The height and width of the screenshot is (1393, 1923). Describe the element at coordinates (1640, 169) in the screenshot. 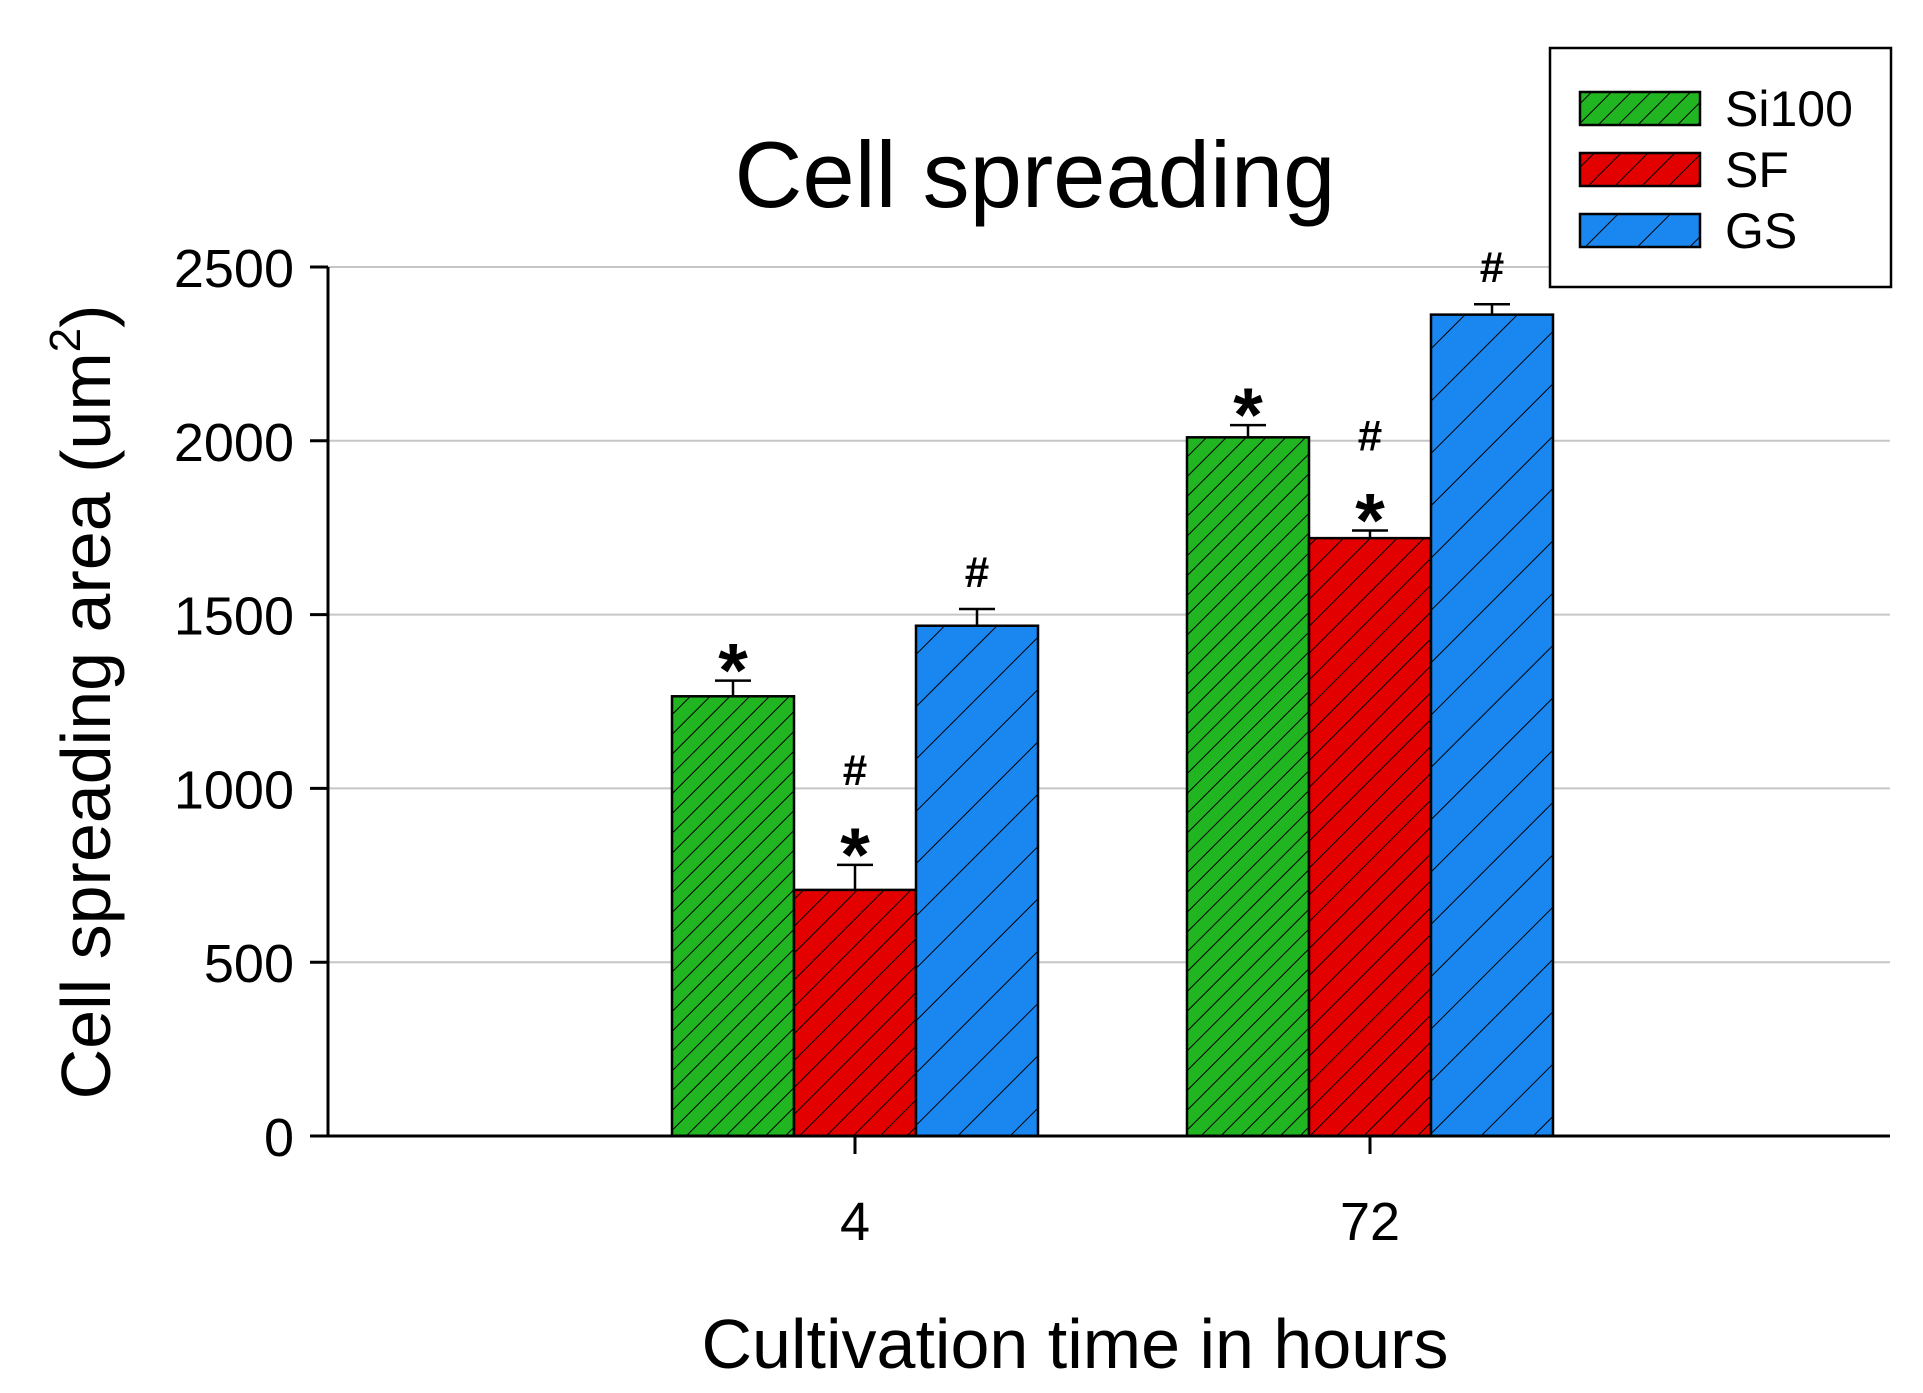

I see `legend-swatch-sf` at that location.